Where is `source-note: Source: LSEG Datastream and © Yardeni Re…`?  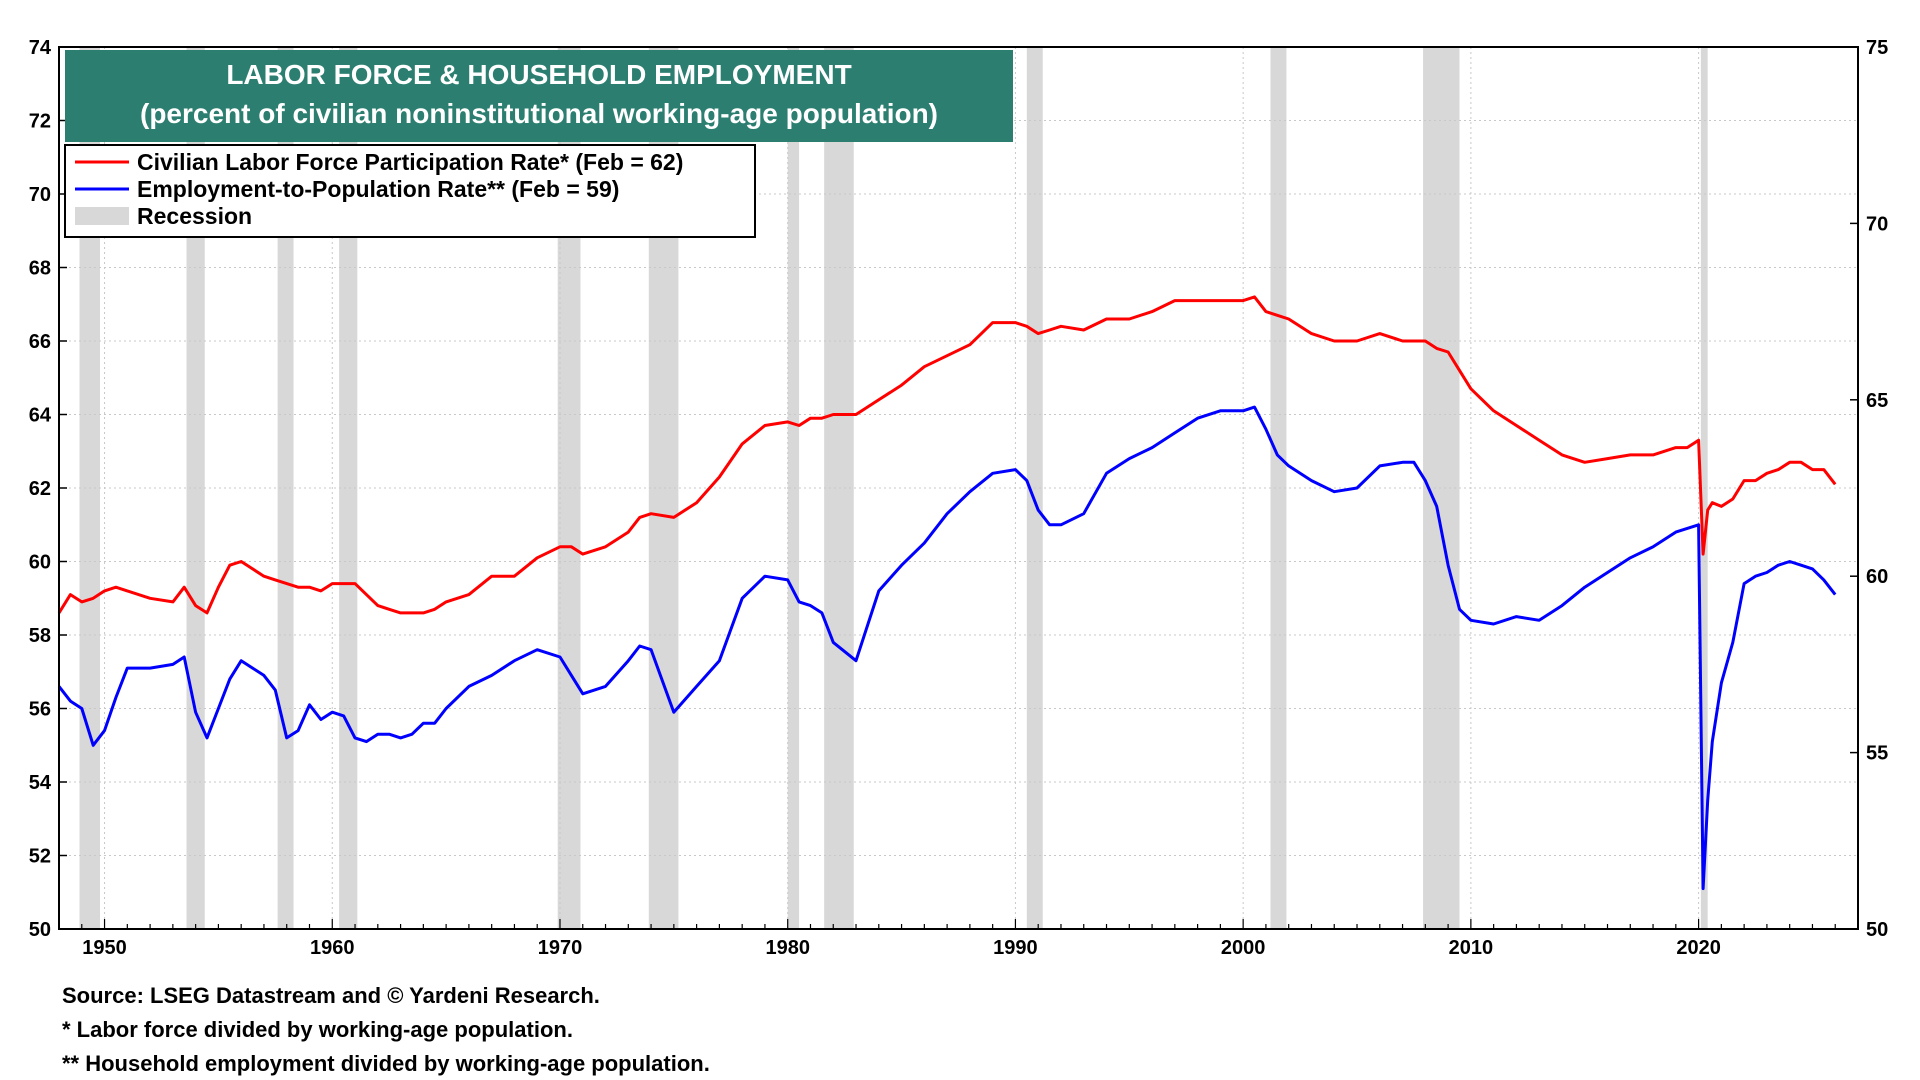 source-note: Source: LSEG Datastream and © Yardeni Re… is located at coordinates (331, 995).